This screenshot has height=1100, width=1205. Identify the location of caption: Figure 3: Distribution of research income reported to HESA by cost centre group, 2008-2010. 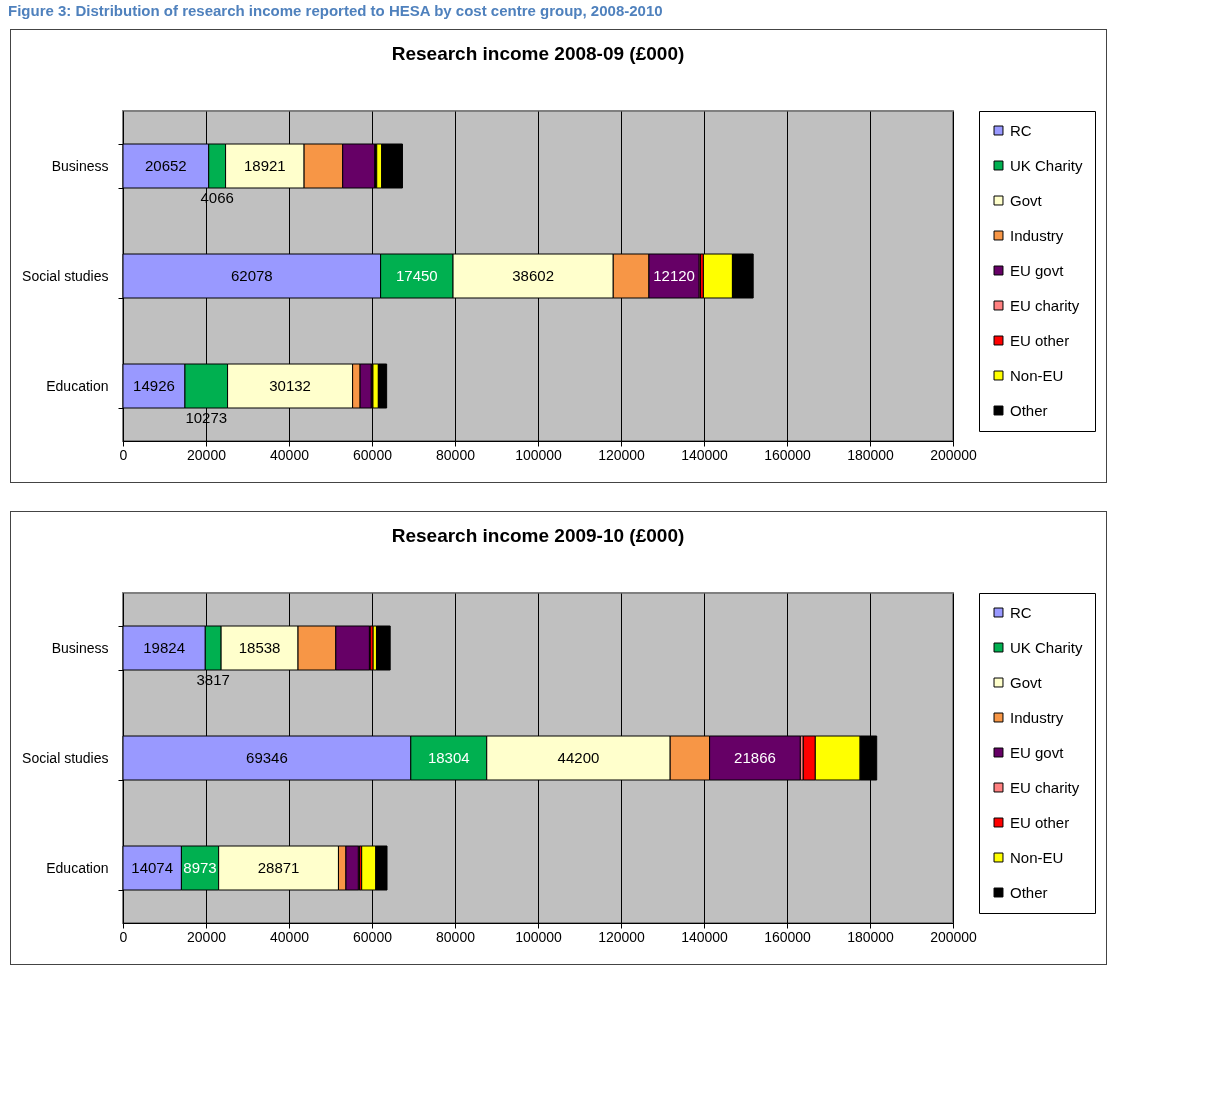
(335, 11).